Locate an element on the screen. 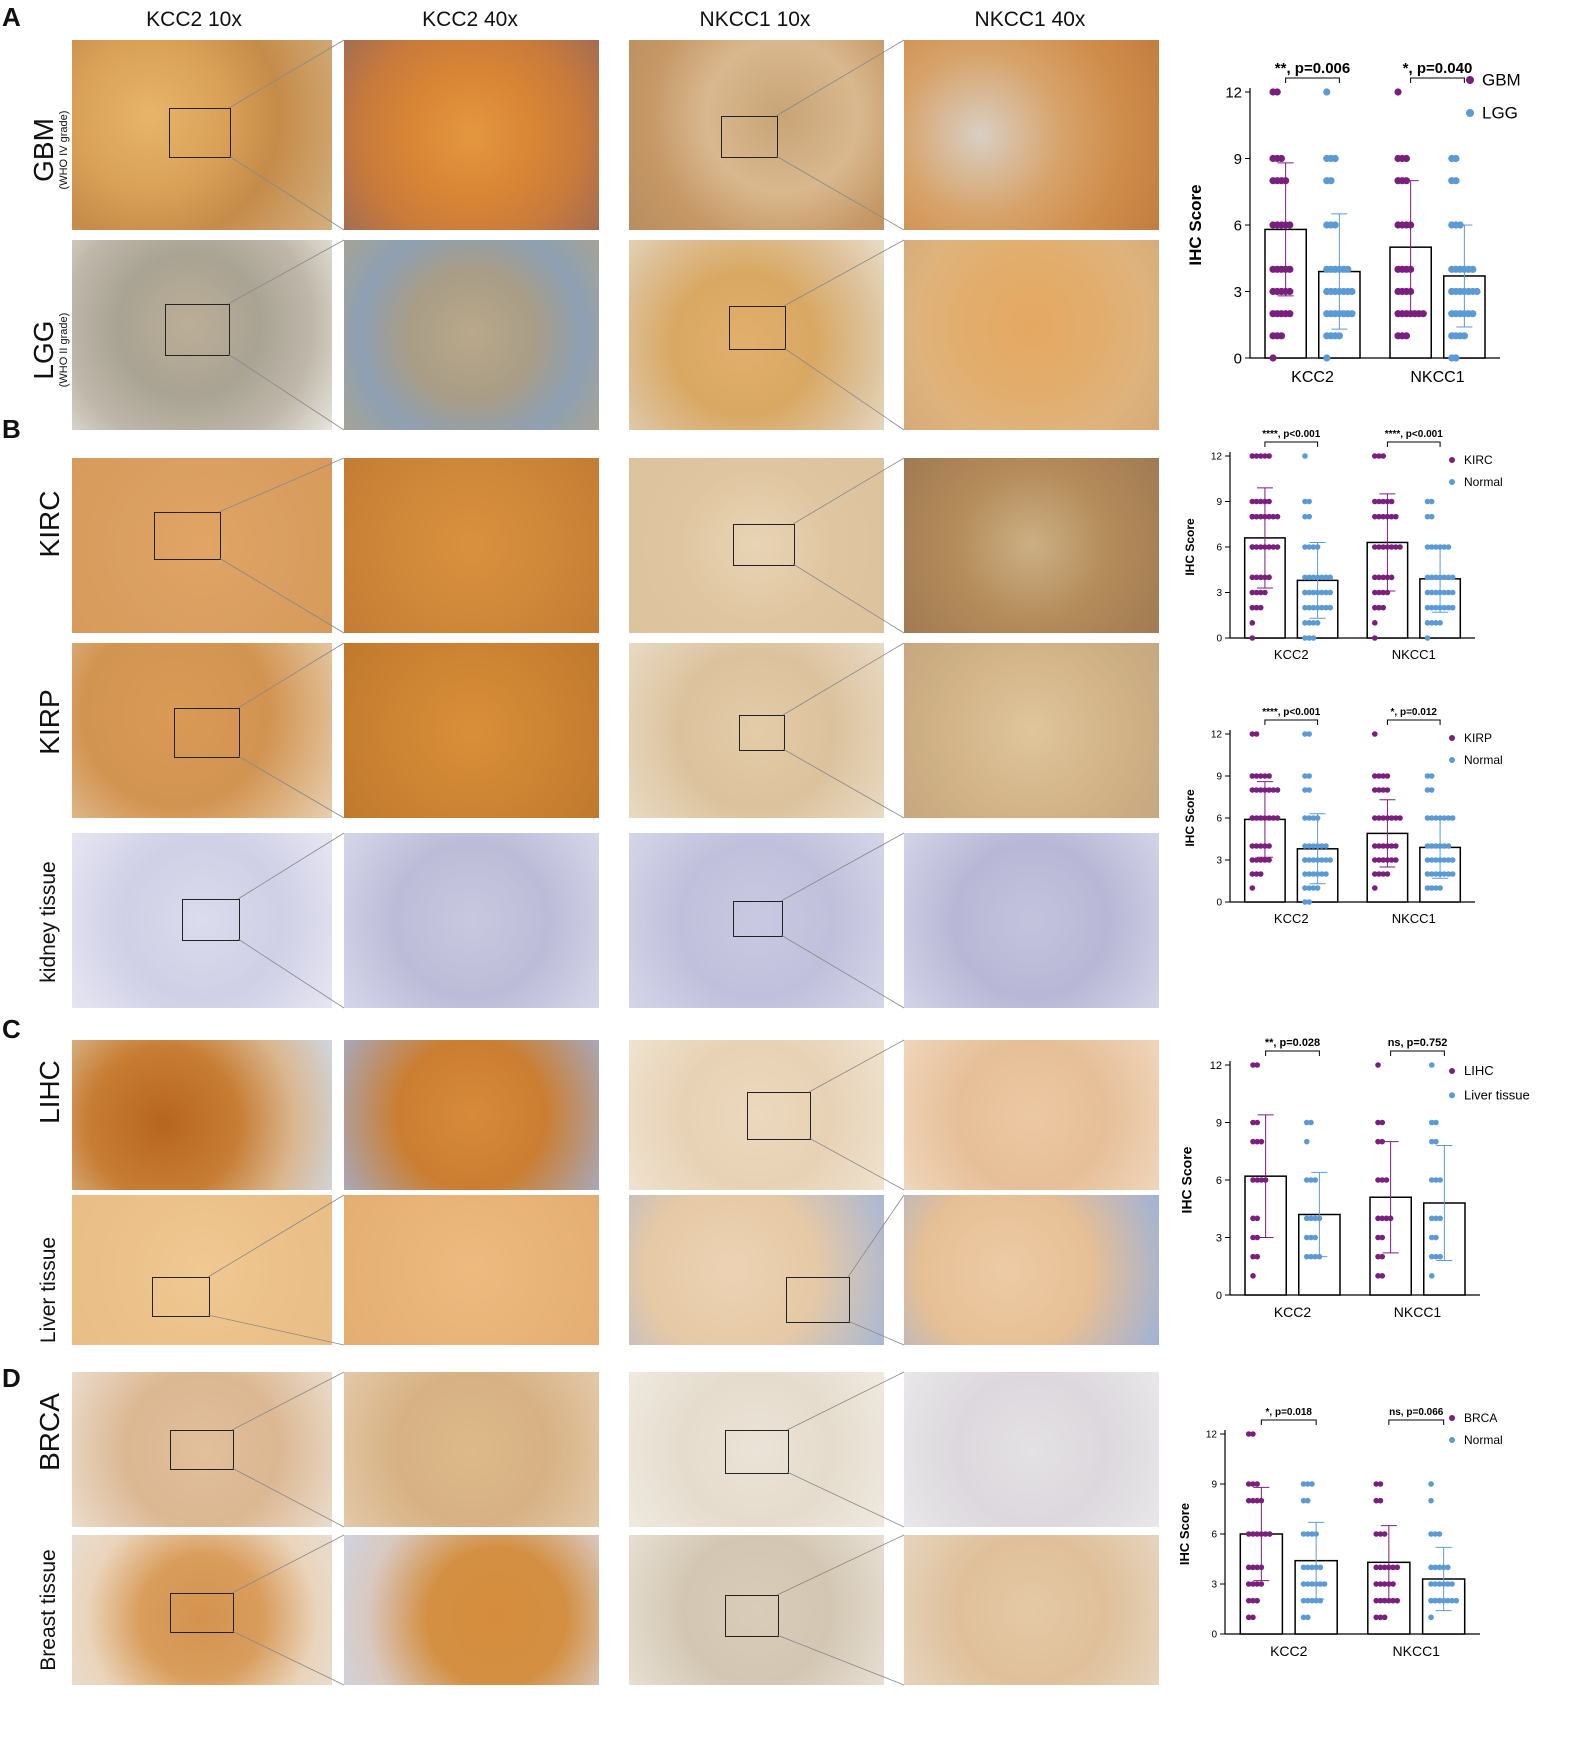 Image resolution: width=1569 pixels, height=1740 pixels. y-tick-label: 3 is located at coordinates (1238, 292).